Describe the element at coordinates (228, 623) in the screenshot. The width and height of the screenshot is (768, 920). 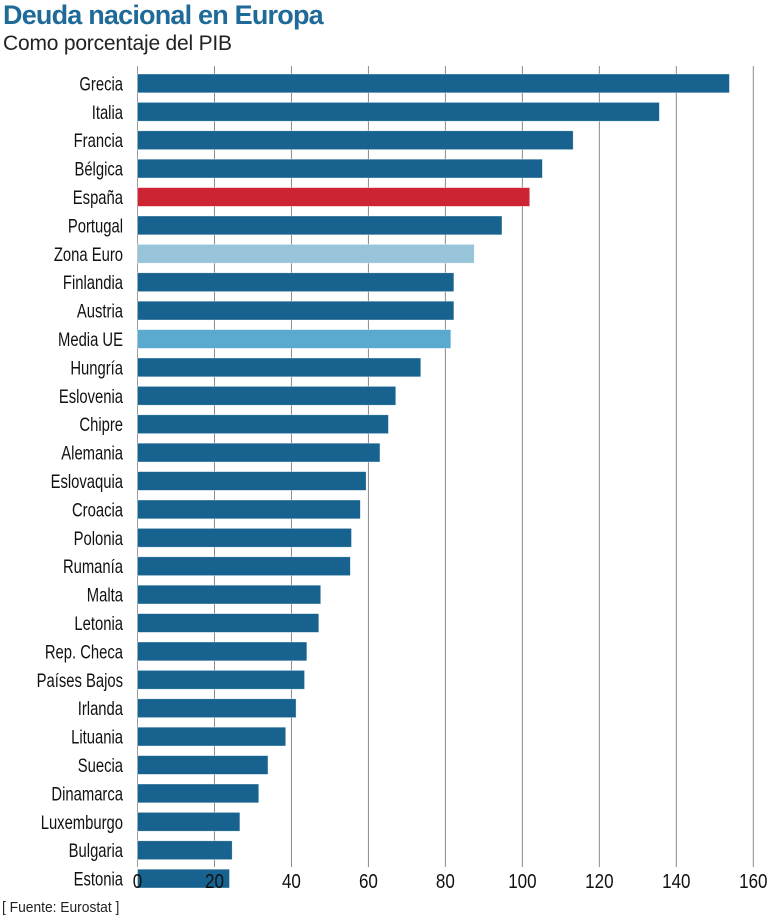
I see `bar-letonia` at that location.